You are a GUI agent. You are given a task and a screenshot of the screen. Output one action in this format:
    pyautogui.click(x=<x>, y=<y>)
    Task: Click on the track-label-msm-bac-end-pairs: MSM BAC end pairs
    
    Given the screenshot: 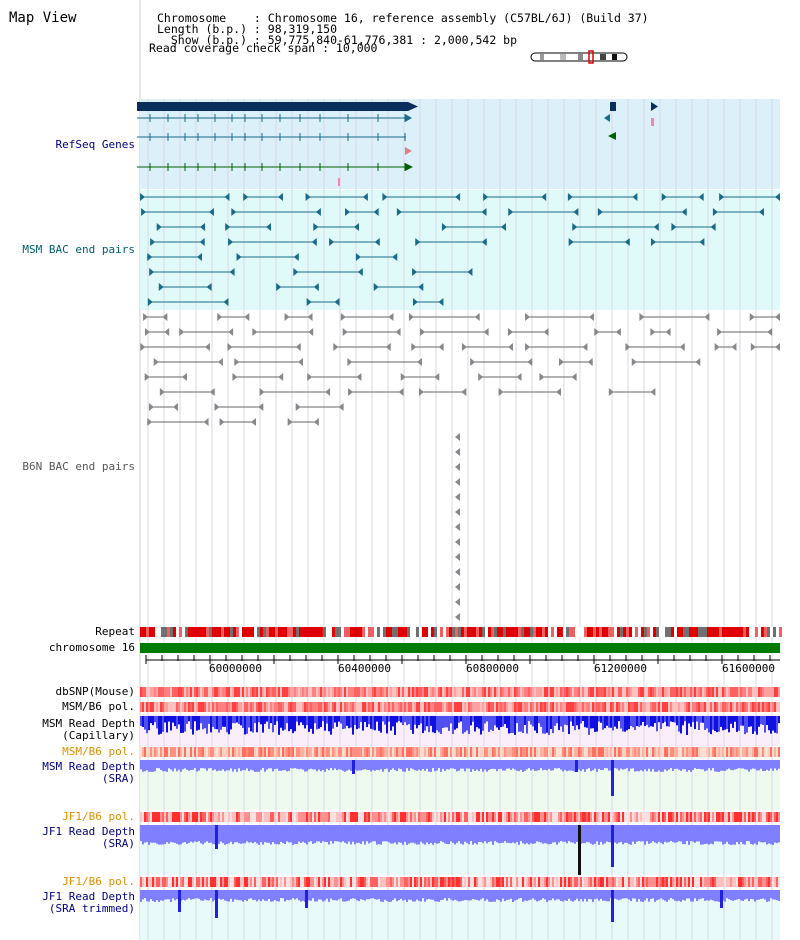 What is the action you would take?
    pyautogui.click(x=78, y=249)
    